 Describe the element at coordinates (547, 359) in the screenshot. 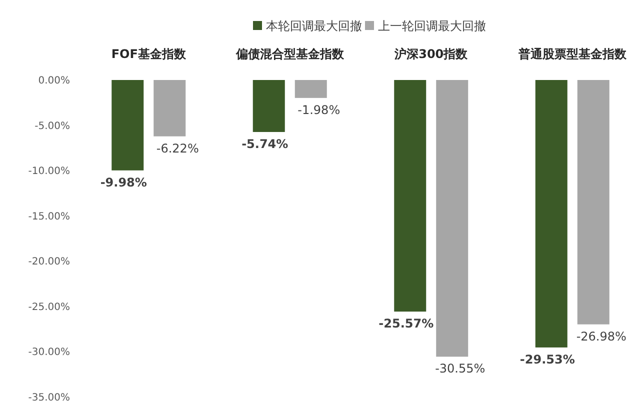

I see `data-label: -29.53%` at that location.